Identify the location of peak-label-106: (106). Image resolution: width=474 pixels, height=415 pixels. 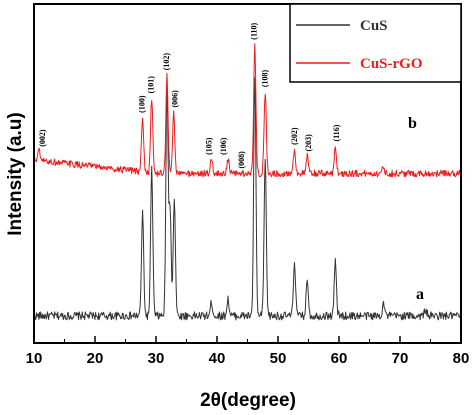
(223, 146).